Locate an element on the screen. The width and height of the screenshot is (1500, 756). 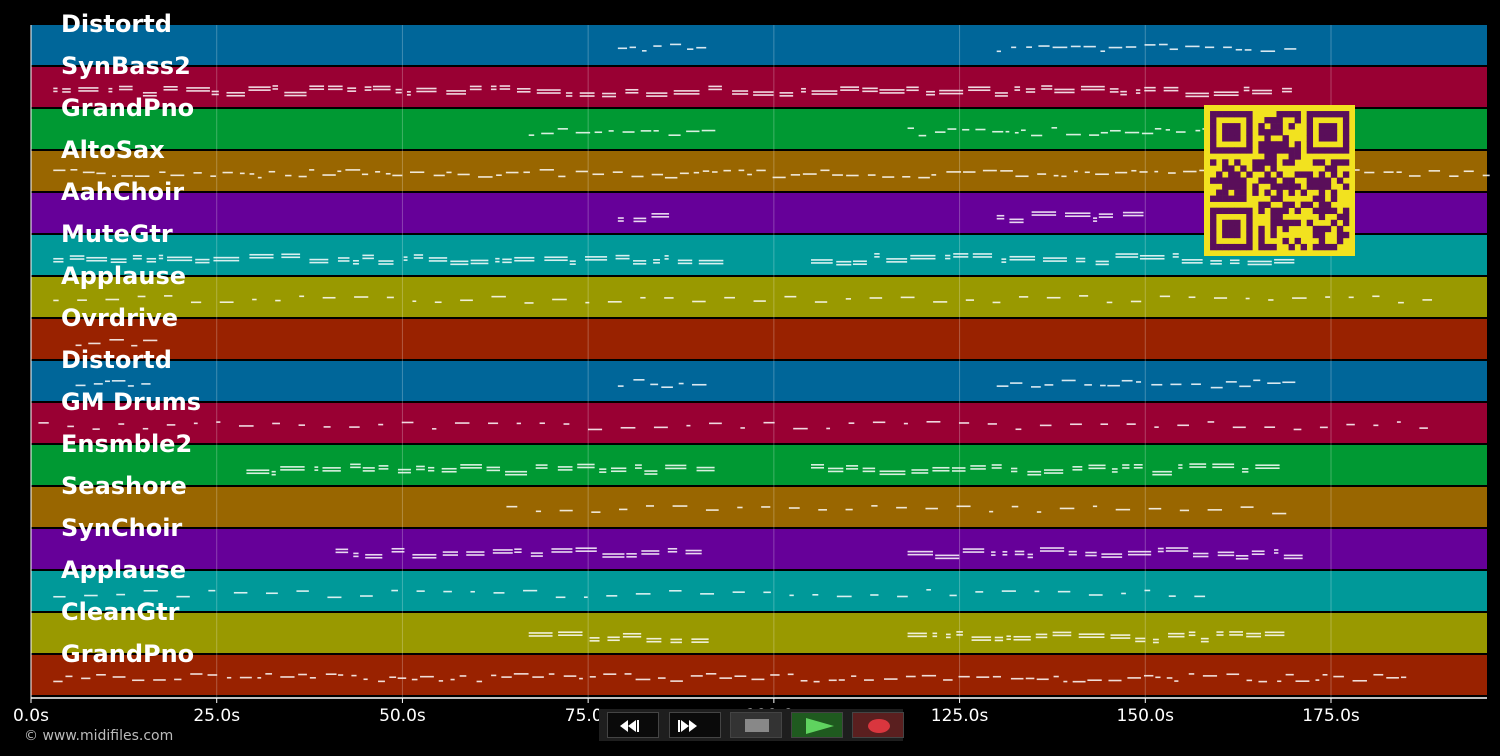
fast-forward-button is located at coordinates (695, 725).